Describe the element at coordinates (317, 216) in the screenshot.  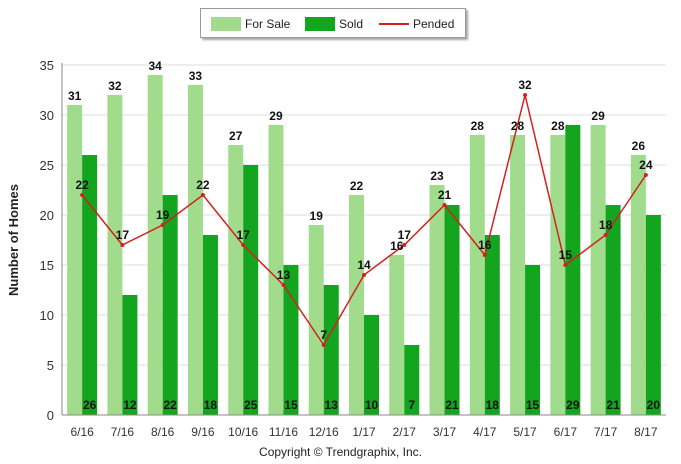
I see `data-label-for-sale: 19` at that location.